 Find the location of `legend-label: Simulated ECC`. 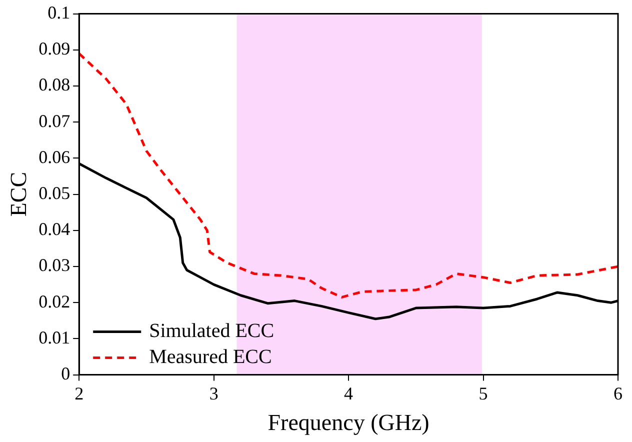

legend-label: Simulated ECC is located at coordinates (211, 331).